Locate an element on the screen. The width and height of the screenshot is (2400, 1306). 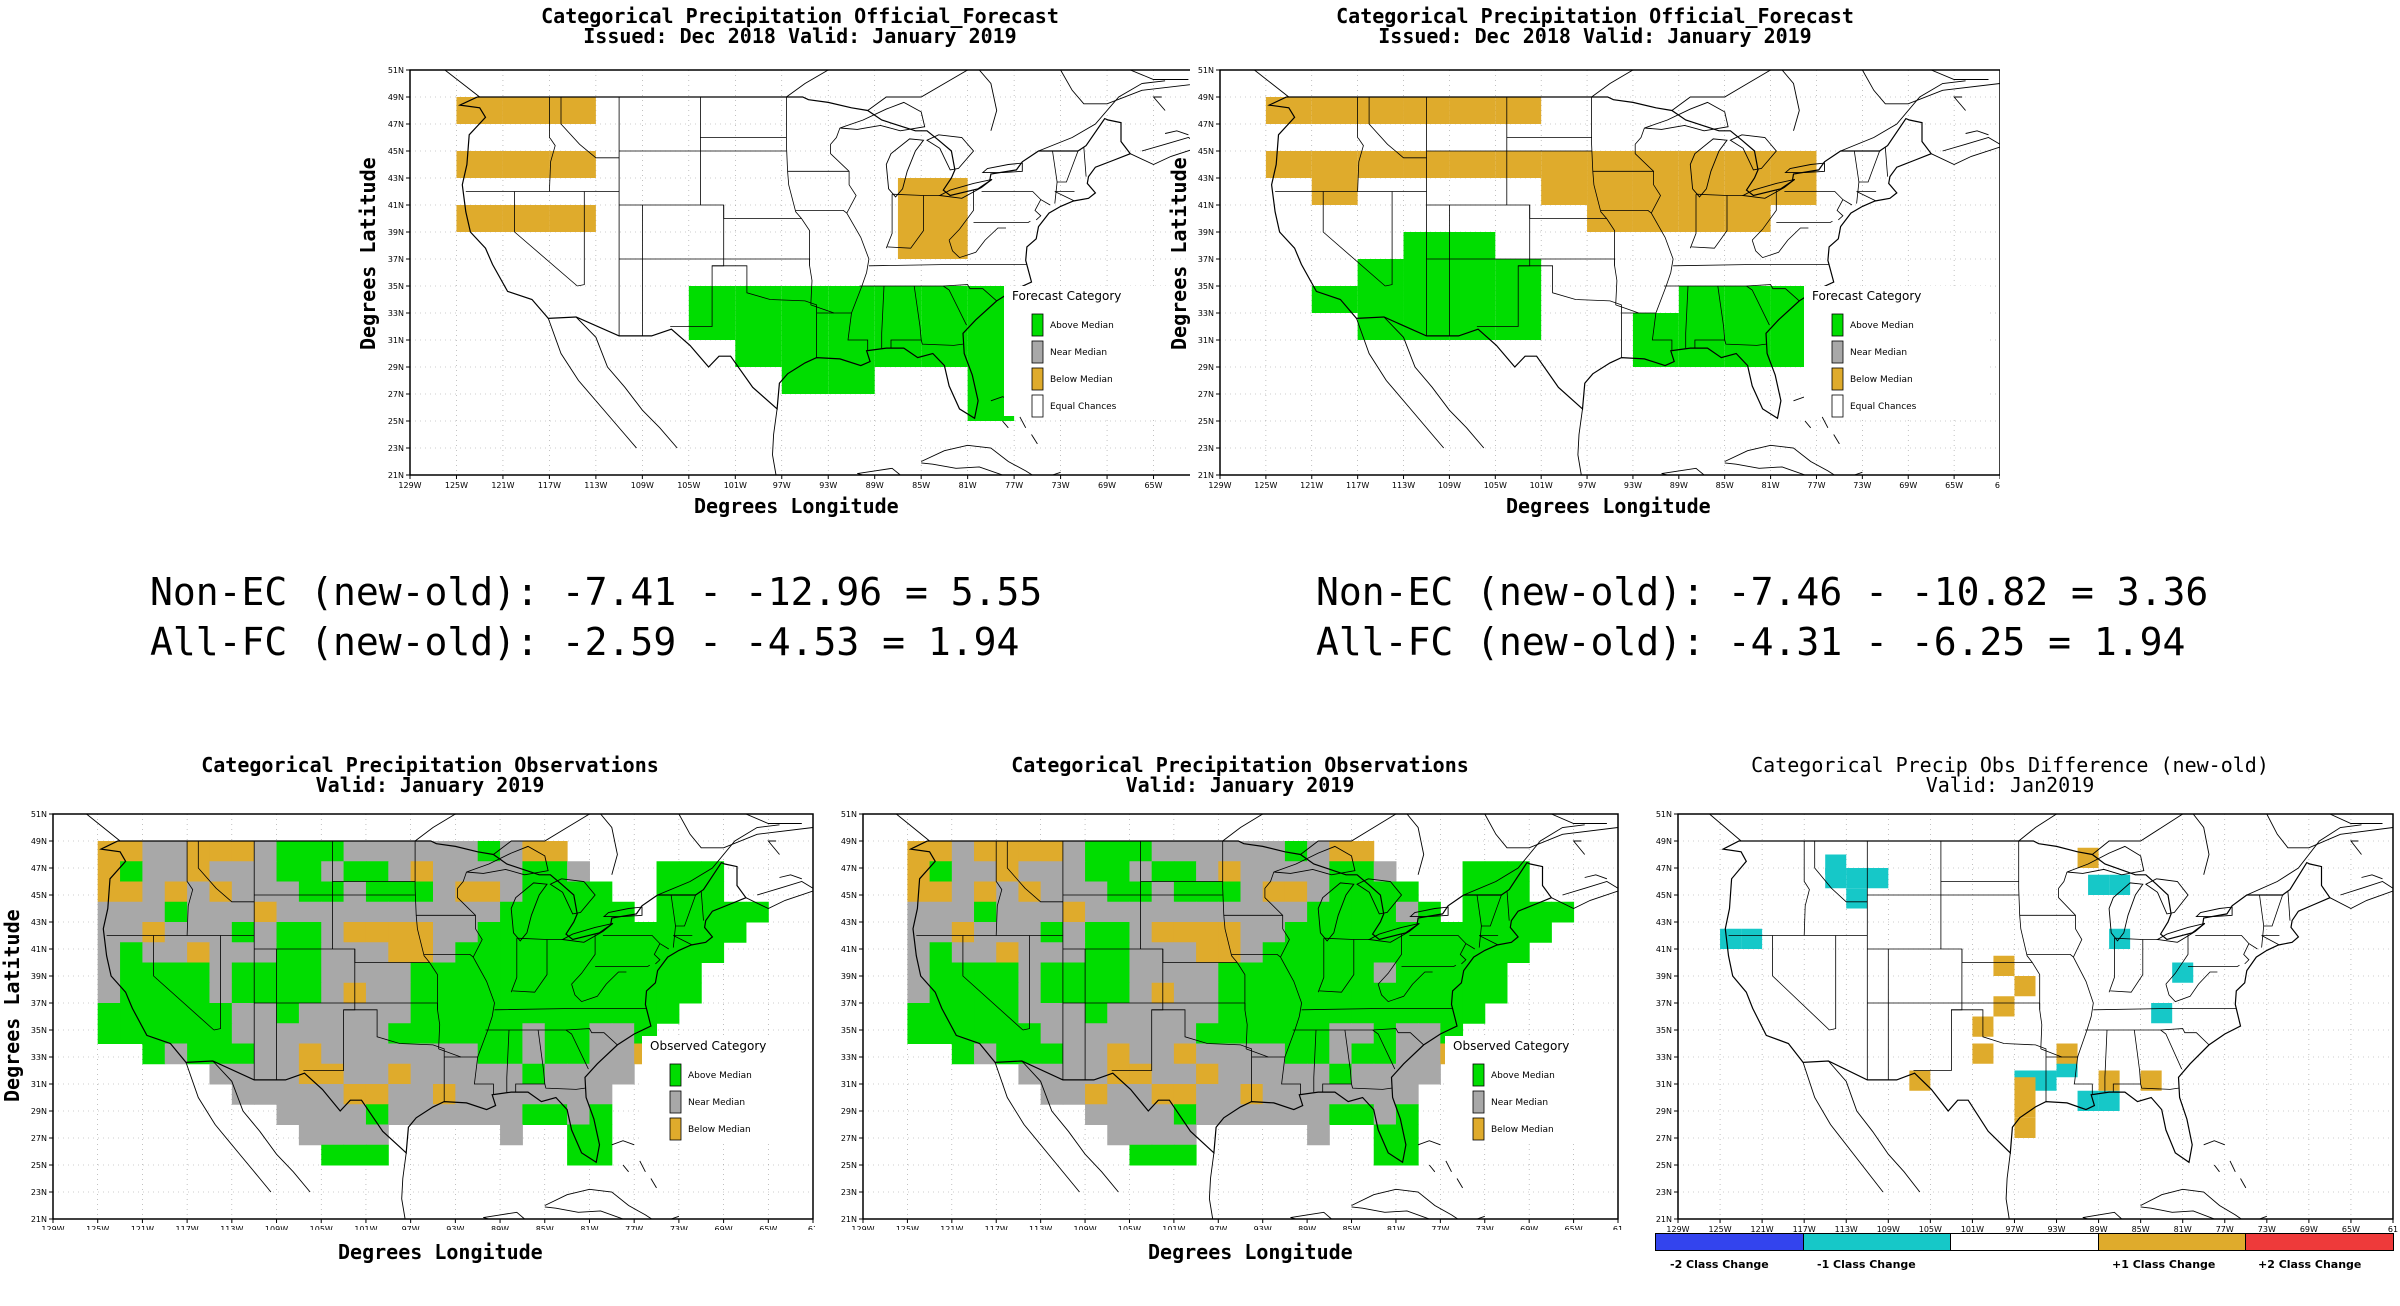
legend-swatch is located at coordinates (1478, 1102).